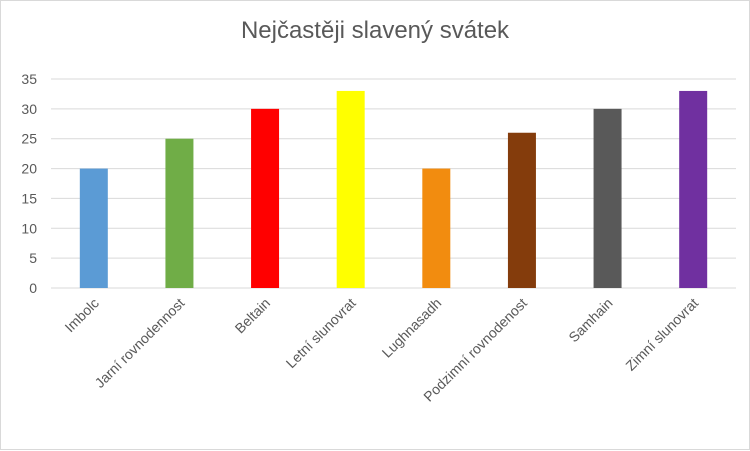 This screenshot has width=750, height=451. What do you see at coordinates (412, 328) in the screenshot?
I see `x-category-label: Lughnasadh` at bounding box center [412, 328].